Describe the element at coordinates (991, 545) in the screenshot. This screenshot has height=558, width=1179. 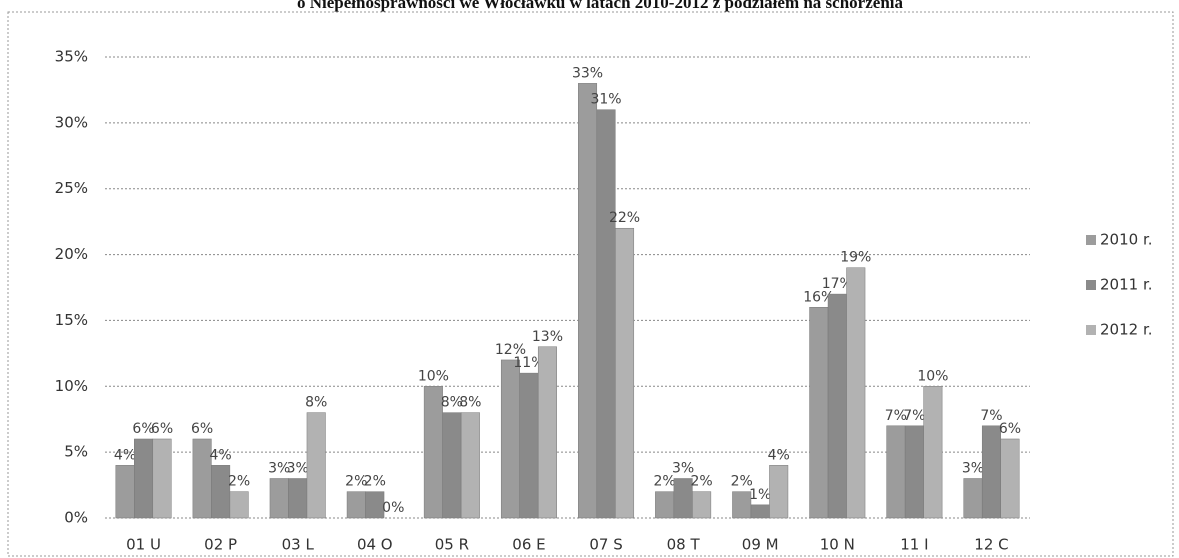
I see `x-tick-label: 12 C` at that location.